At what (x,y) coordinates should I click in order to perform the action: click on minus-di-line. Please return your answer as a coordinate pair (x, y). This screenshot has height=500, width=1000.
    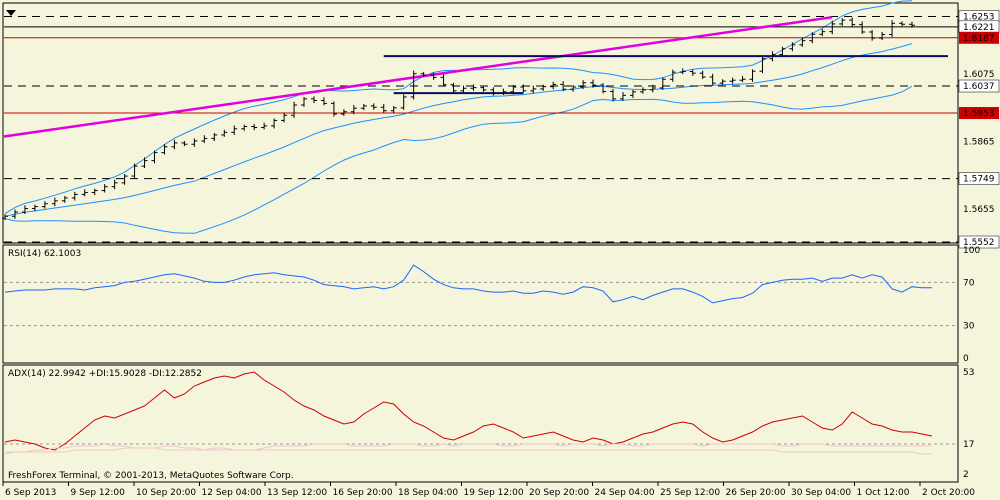
    Looking at the image, I should click on (468, 451).